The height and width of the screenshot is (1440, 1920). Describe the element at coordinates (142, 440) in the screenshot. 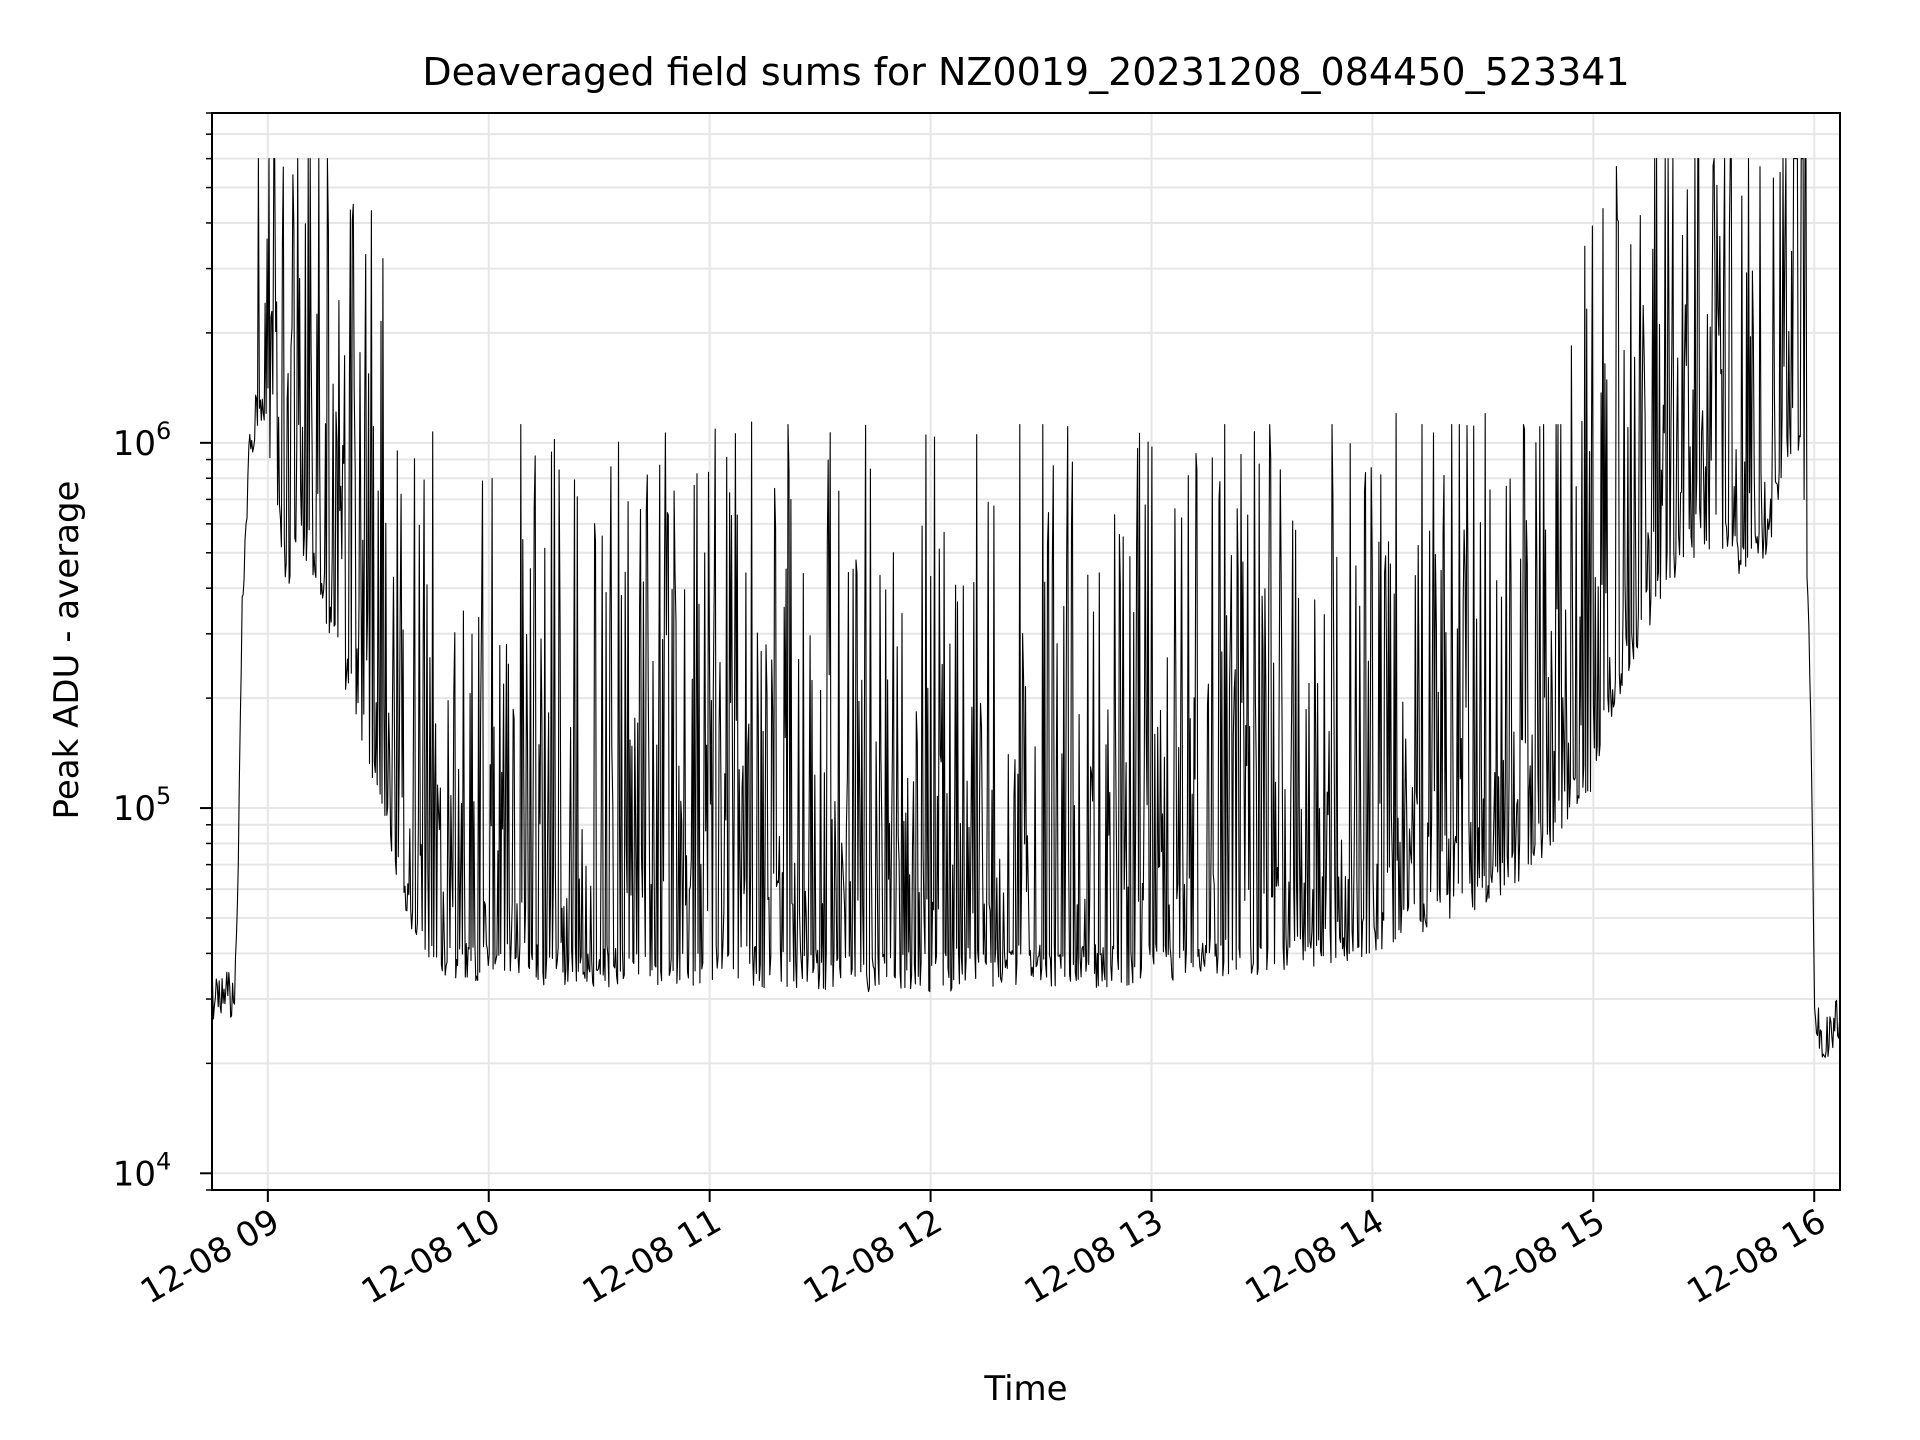

I see `y-tick-label: 10⁶` at that location.